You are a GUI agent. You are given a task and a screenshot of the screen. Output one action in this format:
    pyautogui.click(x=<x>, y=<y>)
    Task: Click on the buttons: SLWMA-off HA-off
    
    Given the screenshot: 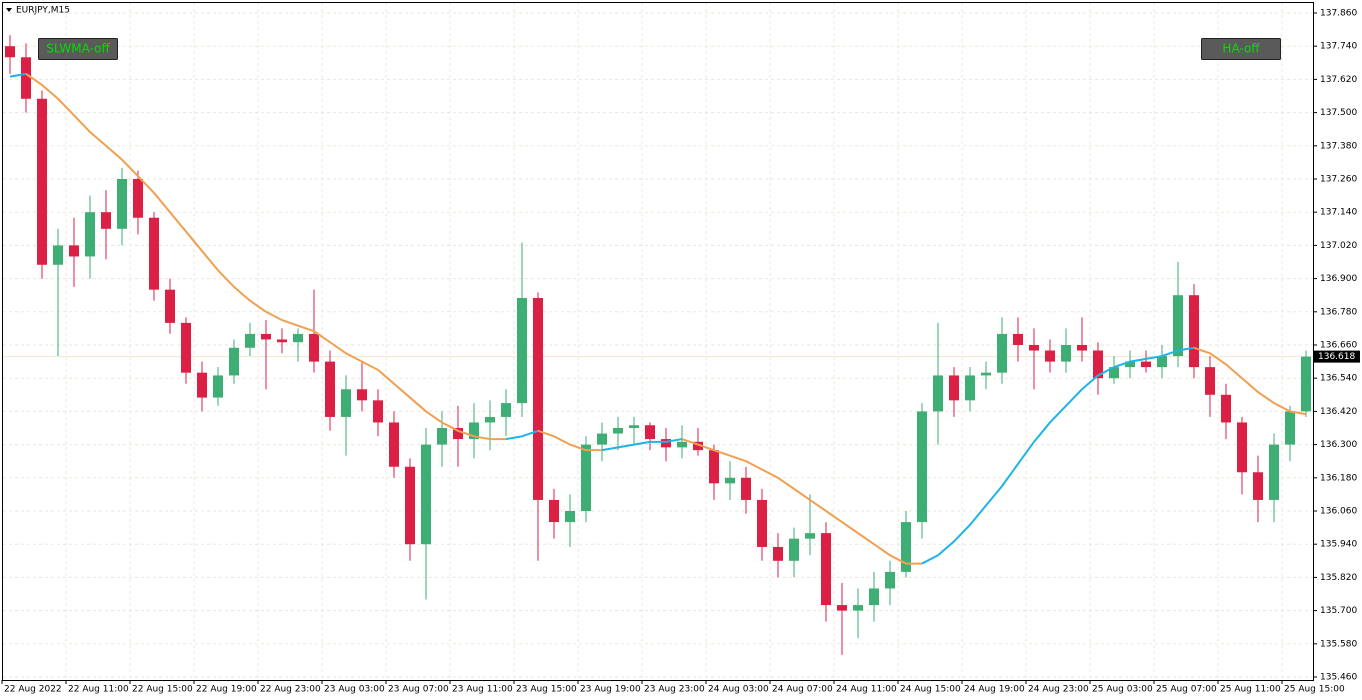 What is the action you would take?
    pyautogui.click(x=659, y=49)
    